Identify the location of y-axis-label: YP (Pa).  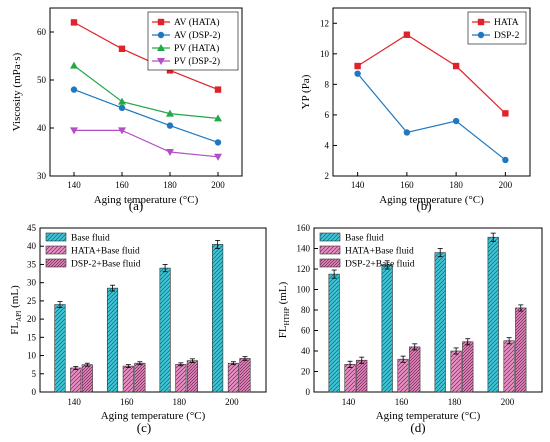
(306, 91).